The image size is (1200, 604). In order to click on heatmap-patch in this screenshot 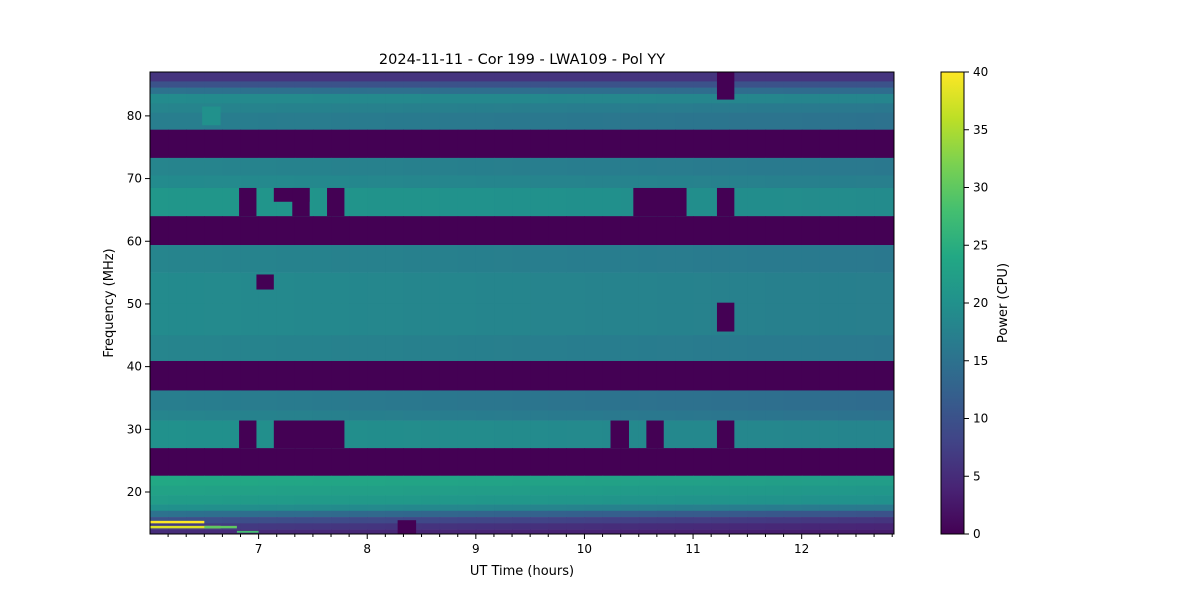, I will do `click(220, 527)`.